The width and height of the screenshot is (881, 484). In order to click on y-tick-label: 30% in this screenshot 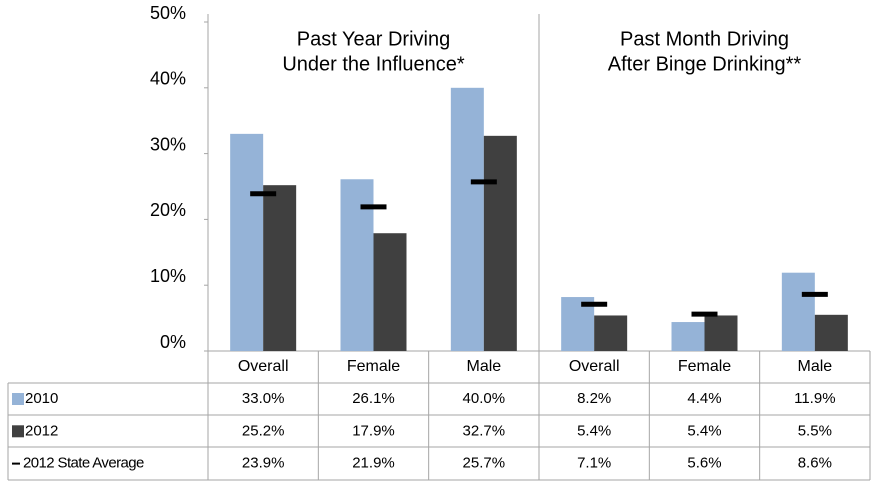, I will do `click(168, 144)`.